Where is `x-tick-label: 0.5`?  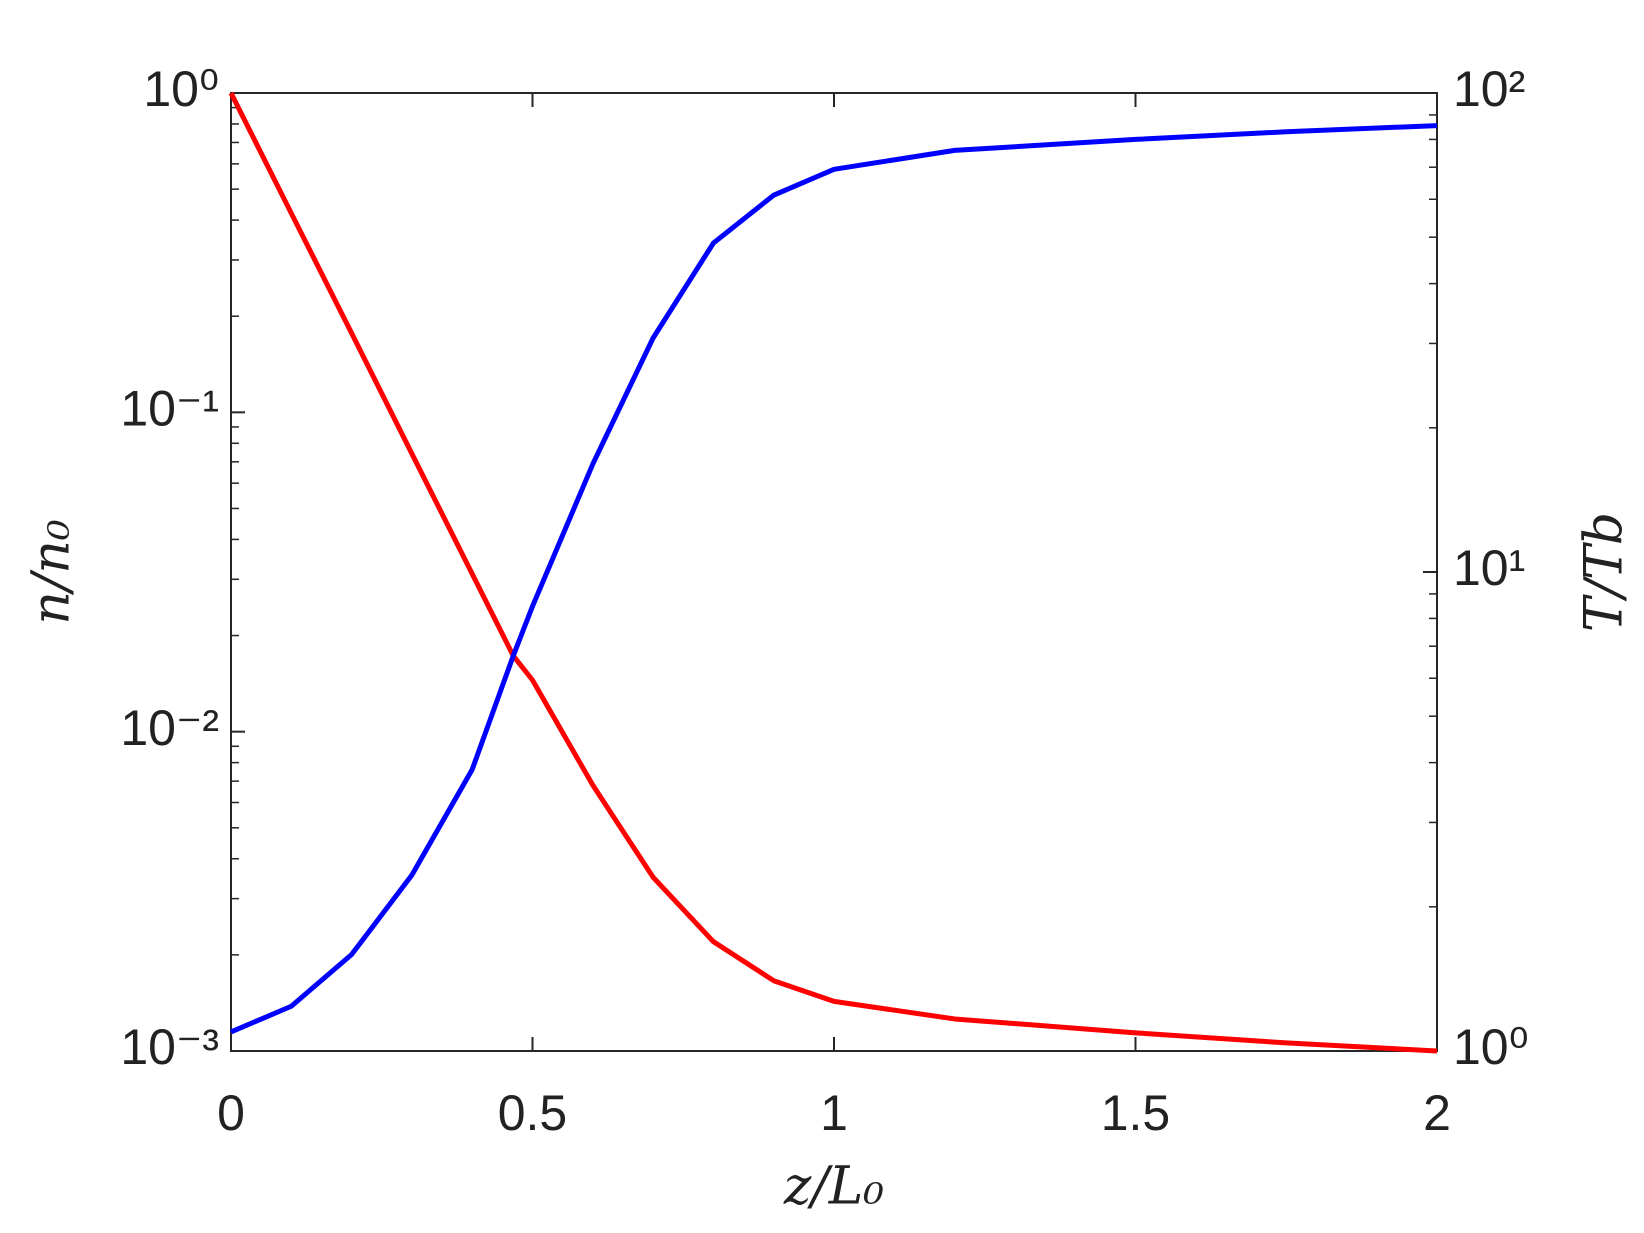 x-tick-label: 0.5 is located at coordinates (533, 1113).